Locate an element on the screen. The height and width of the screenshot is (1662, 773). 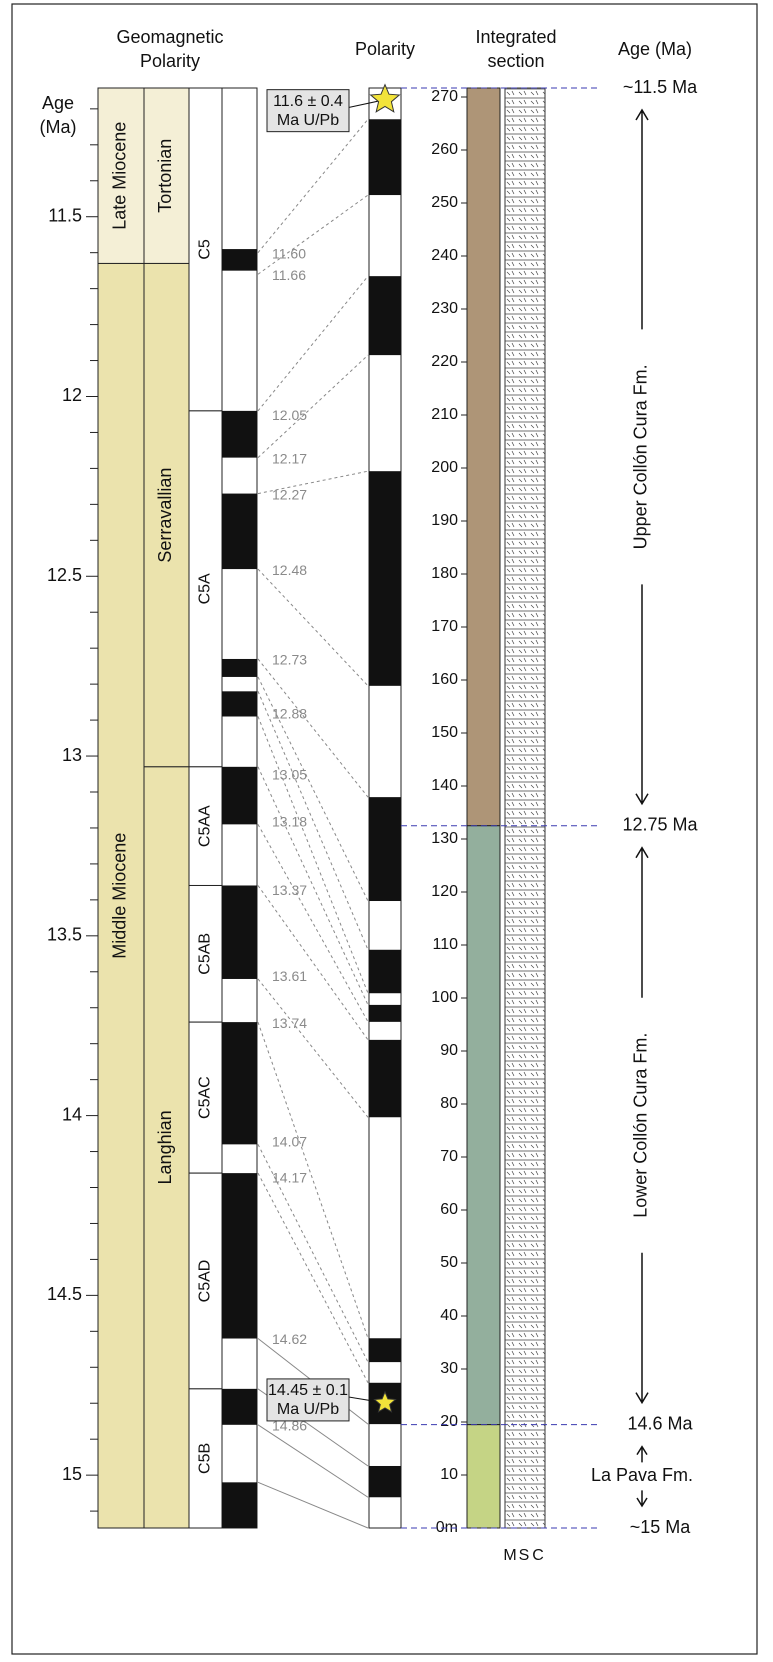
date-label: 14.45 ± 0.1 is located at coordinates (308, 1390).